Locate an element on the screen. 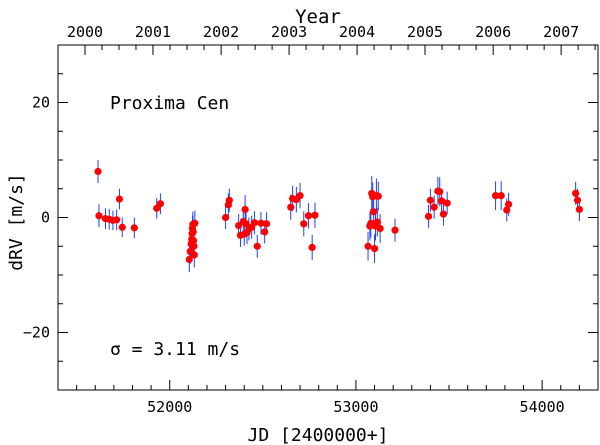  top-year-label: 2003 is located at coordinates (289, 32).